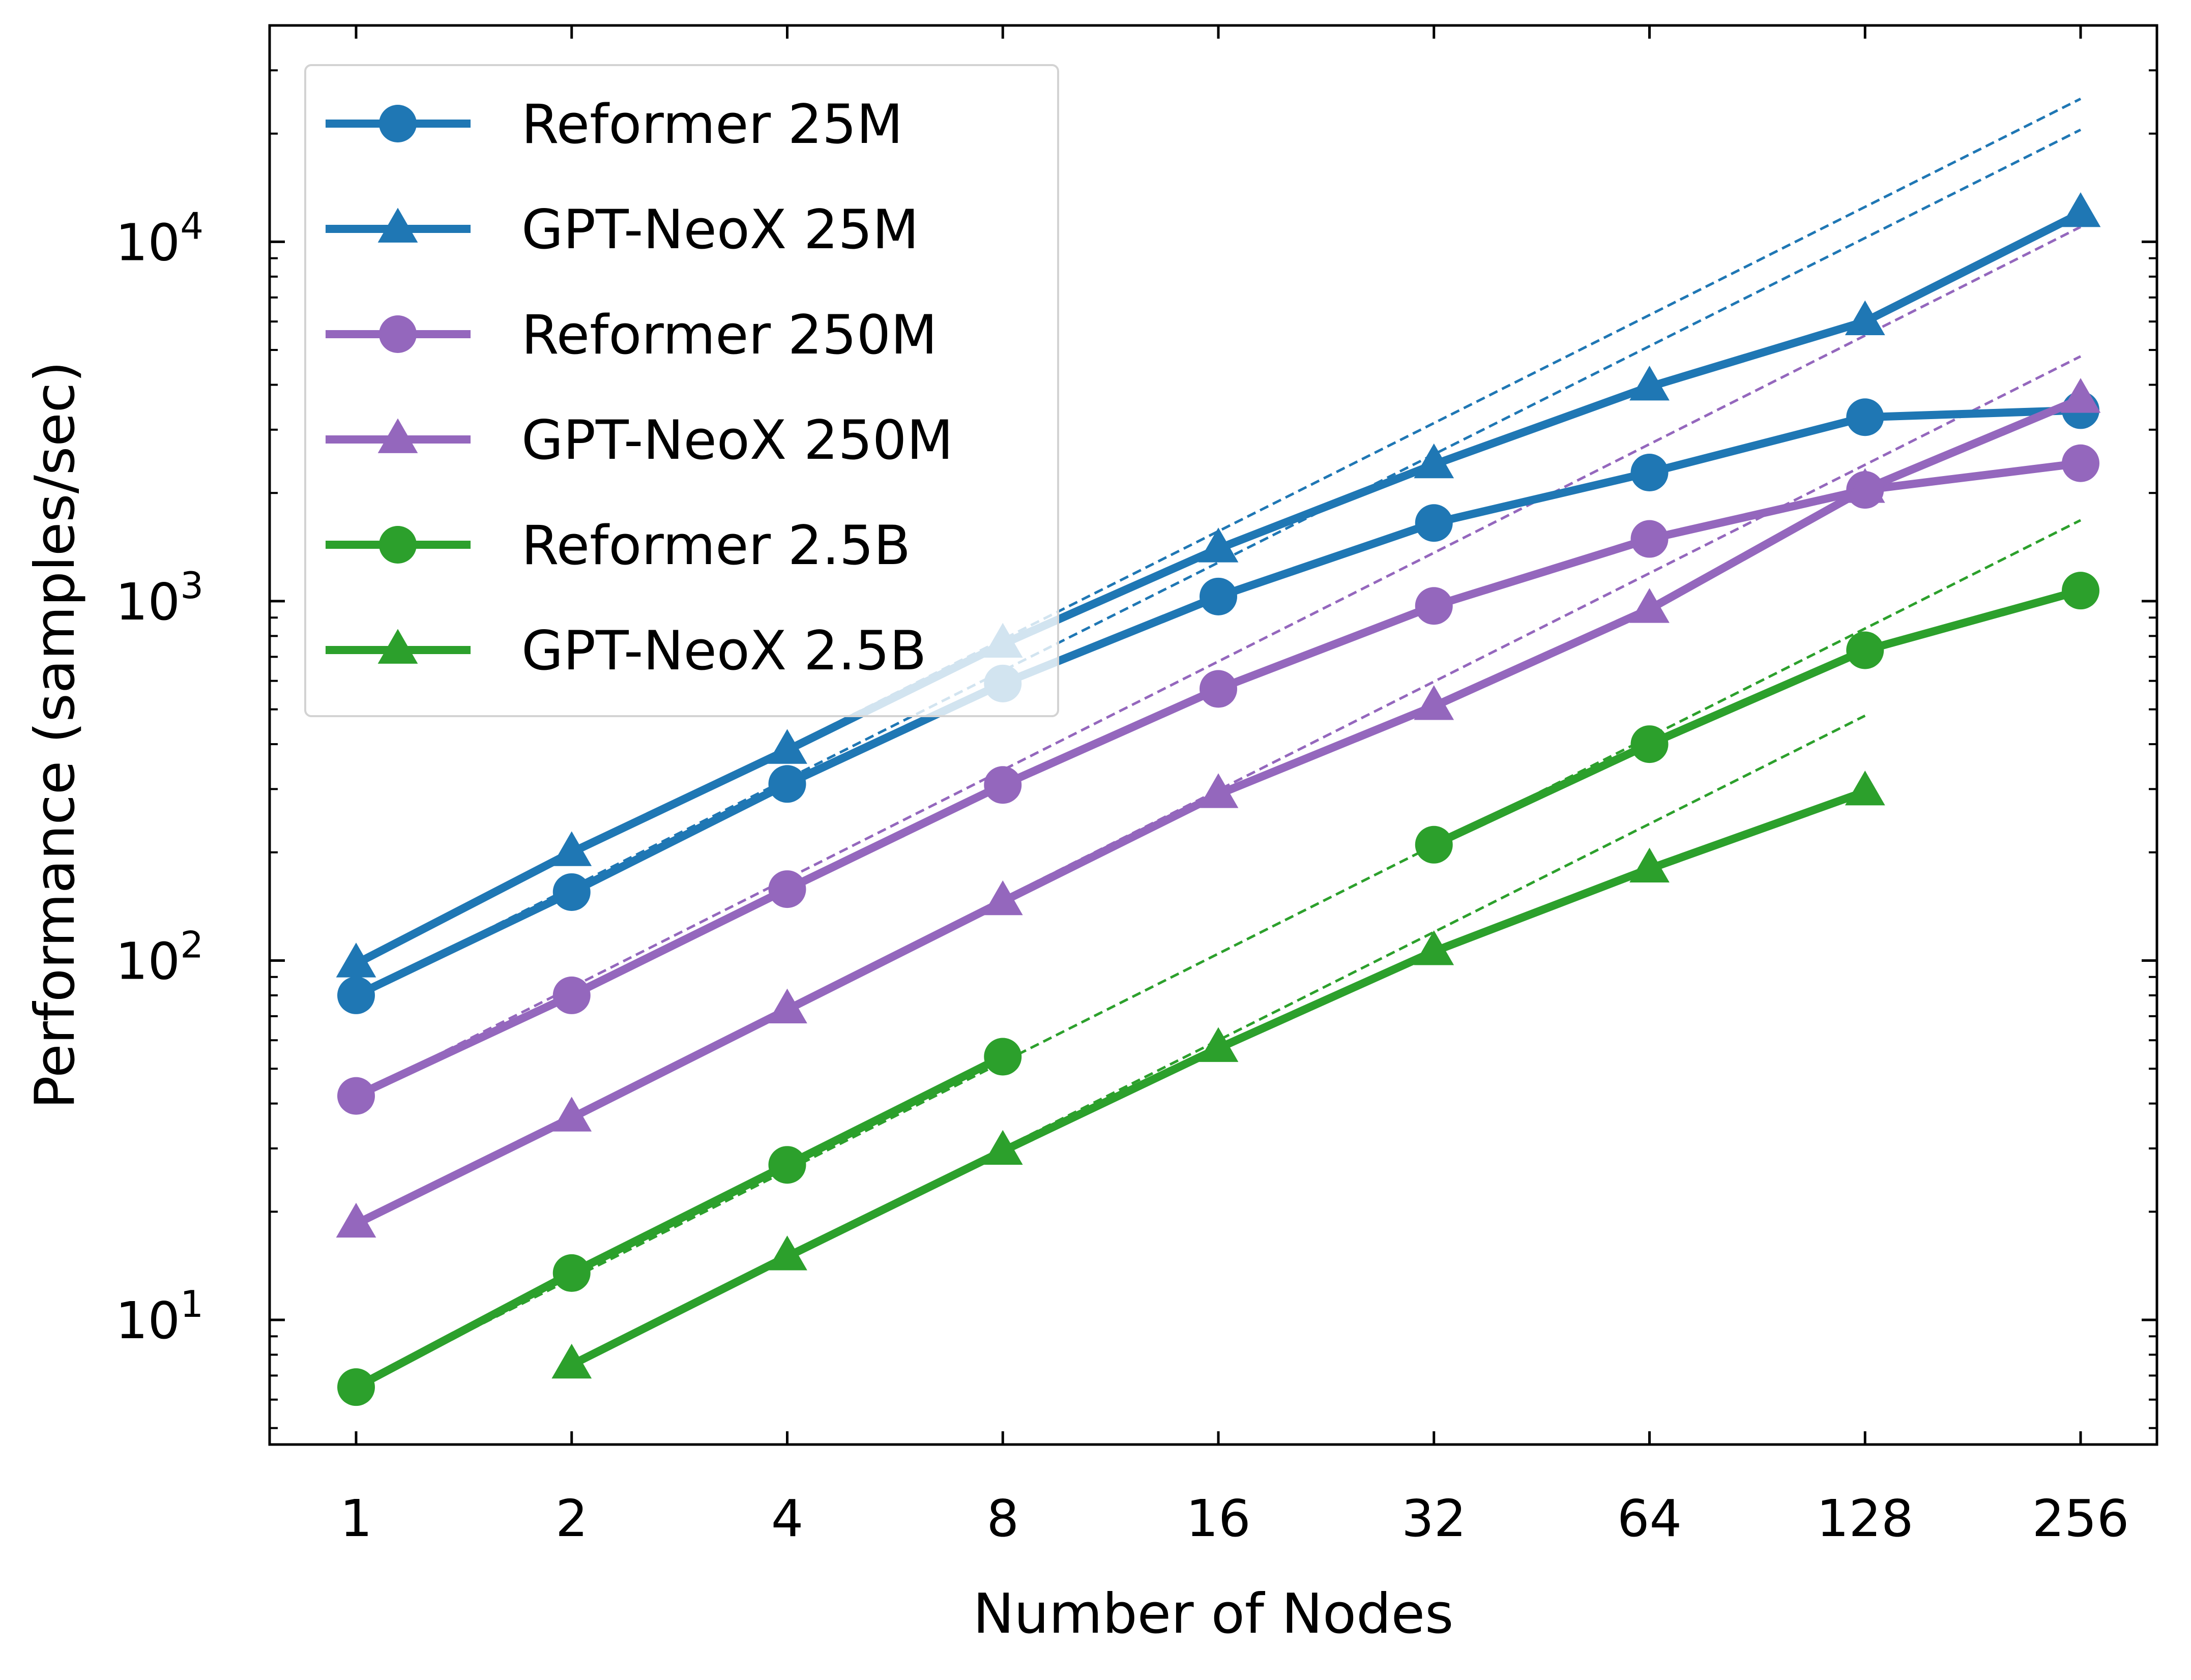 This screenshot has height=1680, width=2191. Describe the element at coordinates (729, 335) in the screenshot. I see `legend-label: Reformer 250M` at that location.